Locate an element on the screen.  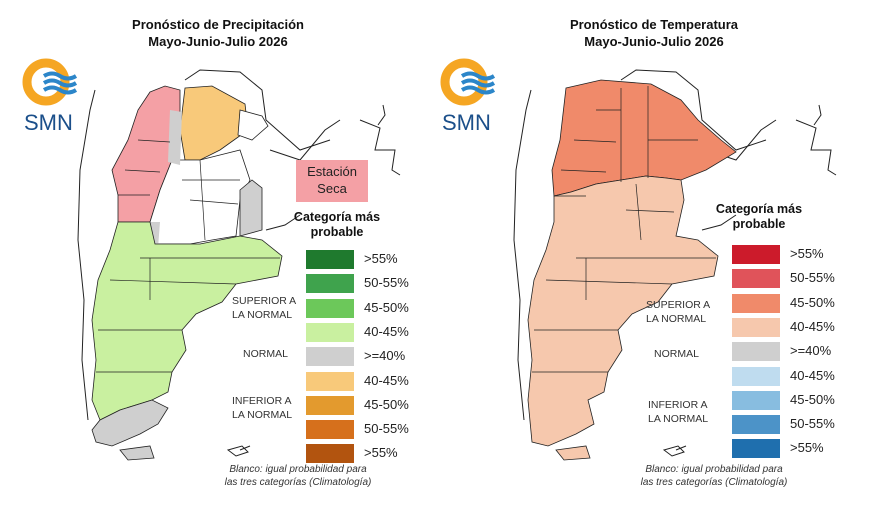
smn-logo: SMN is located at coordinates (57, 98).